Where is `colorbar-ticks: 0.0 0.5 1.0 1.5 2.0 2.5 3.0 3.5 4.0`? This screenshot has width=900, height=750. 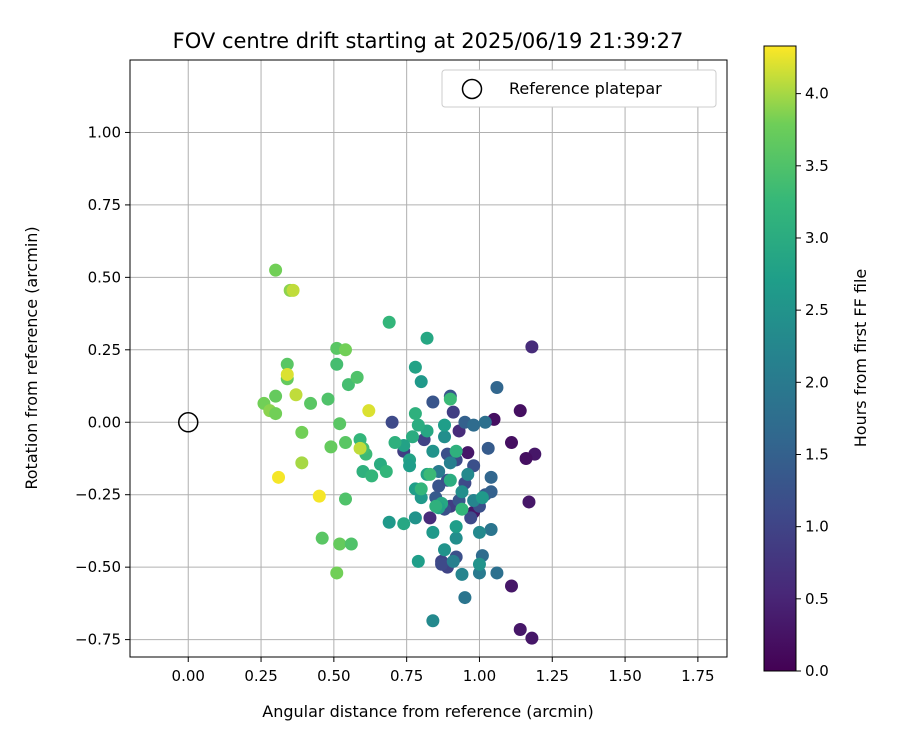 colorbar-ticks: 0.0 0.5 1.0 1.5 2.0 2.5 3.0 3.5 4.0 is located at coordinates (812, 382).